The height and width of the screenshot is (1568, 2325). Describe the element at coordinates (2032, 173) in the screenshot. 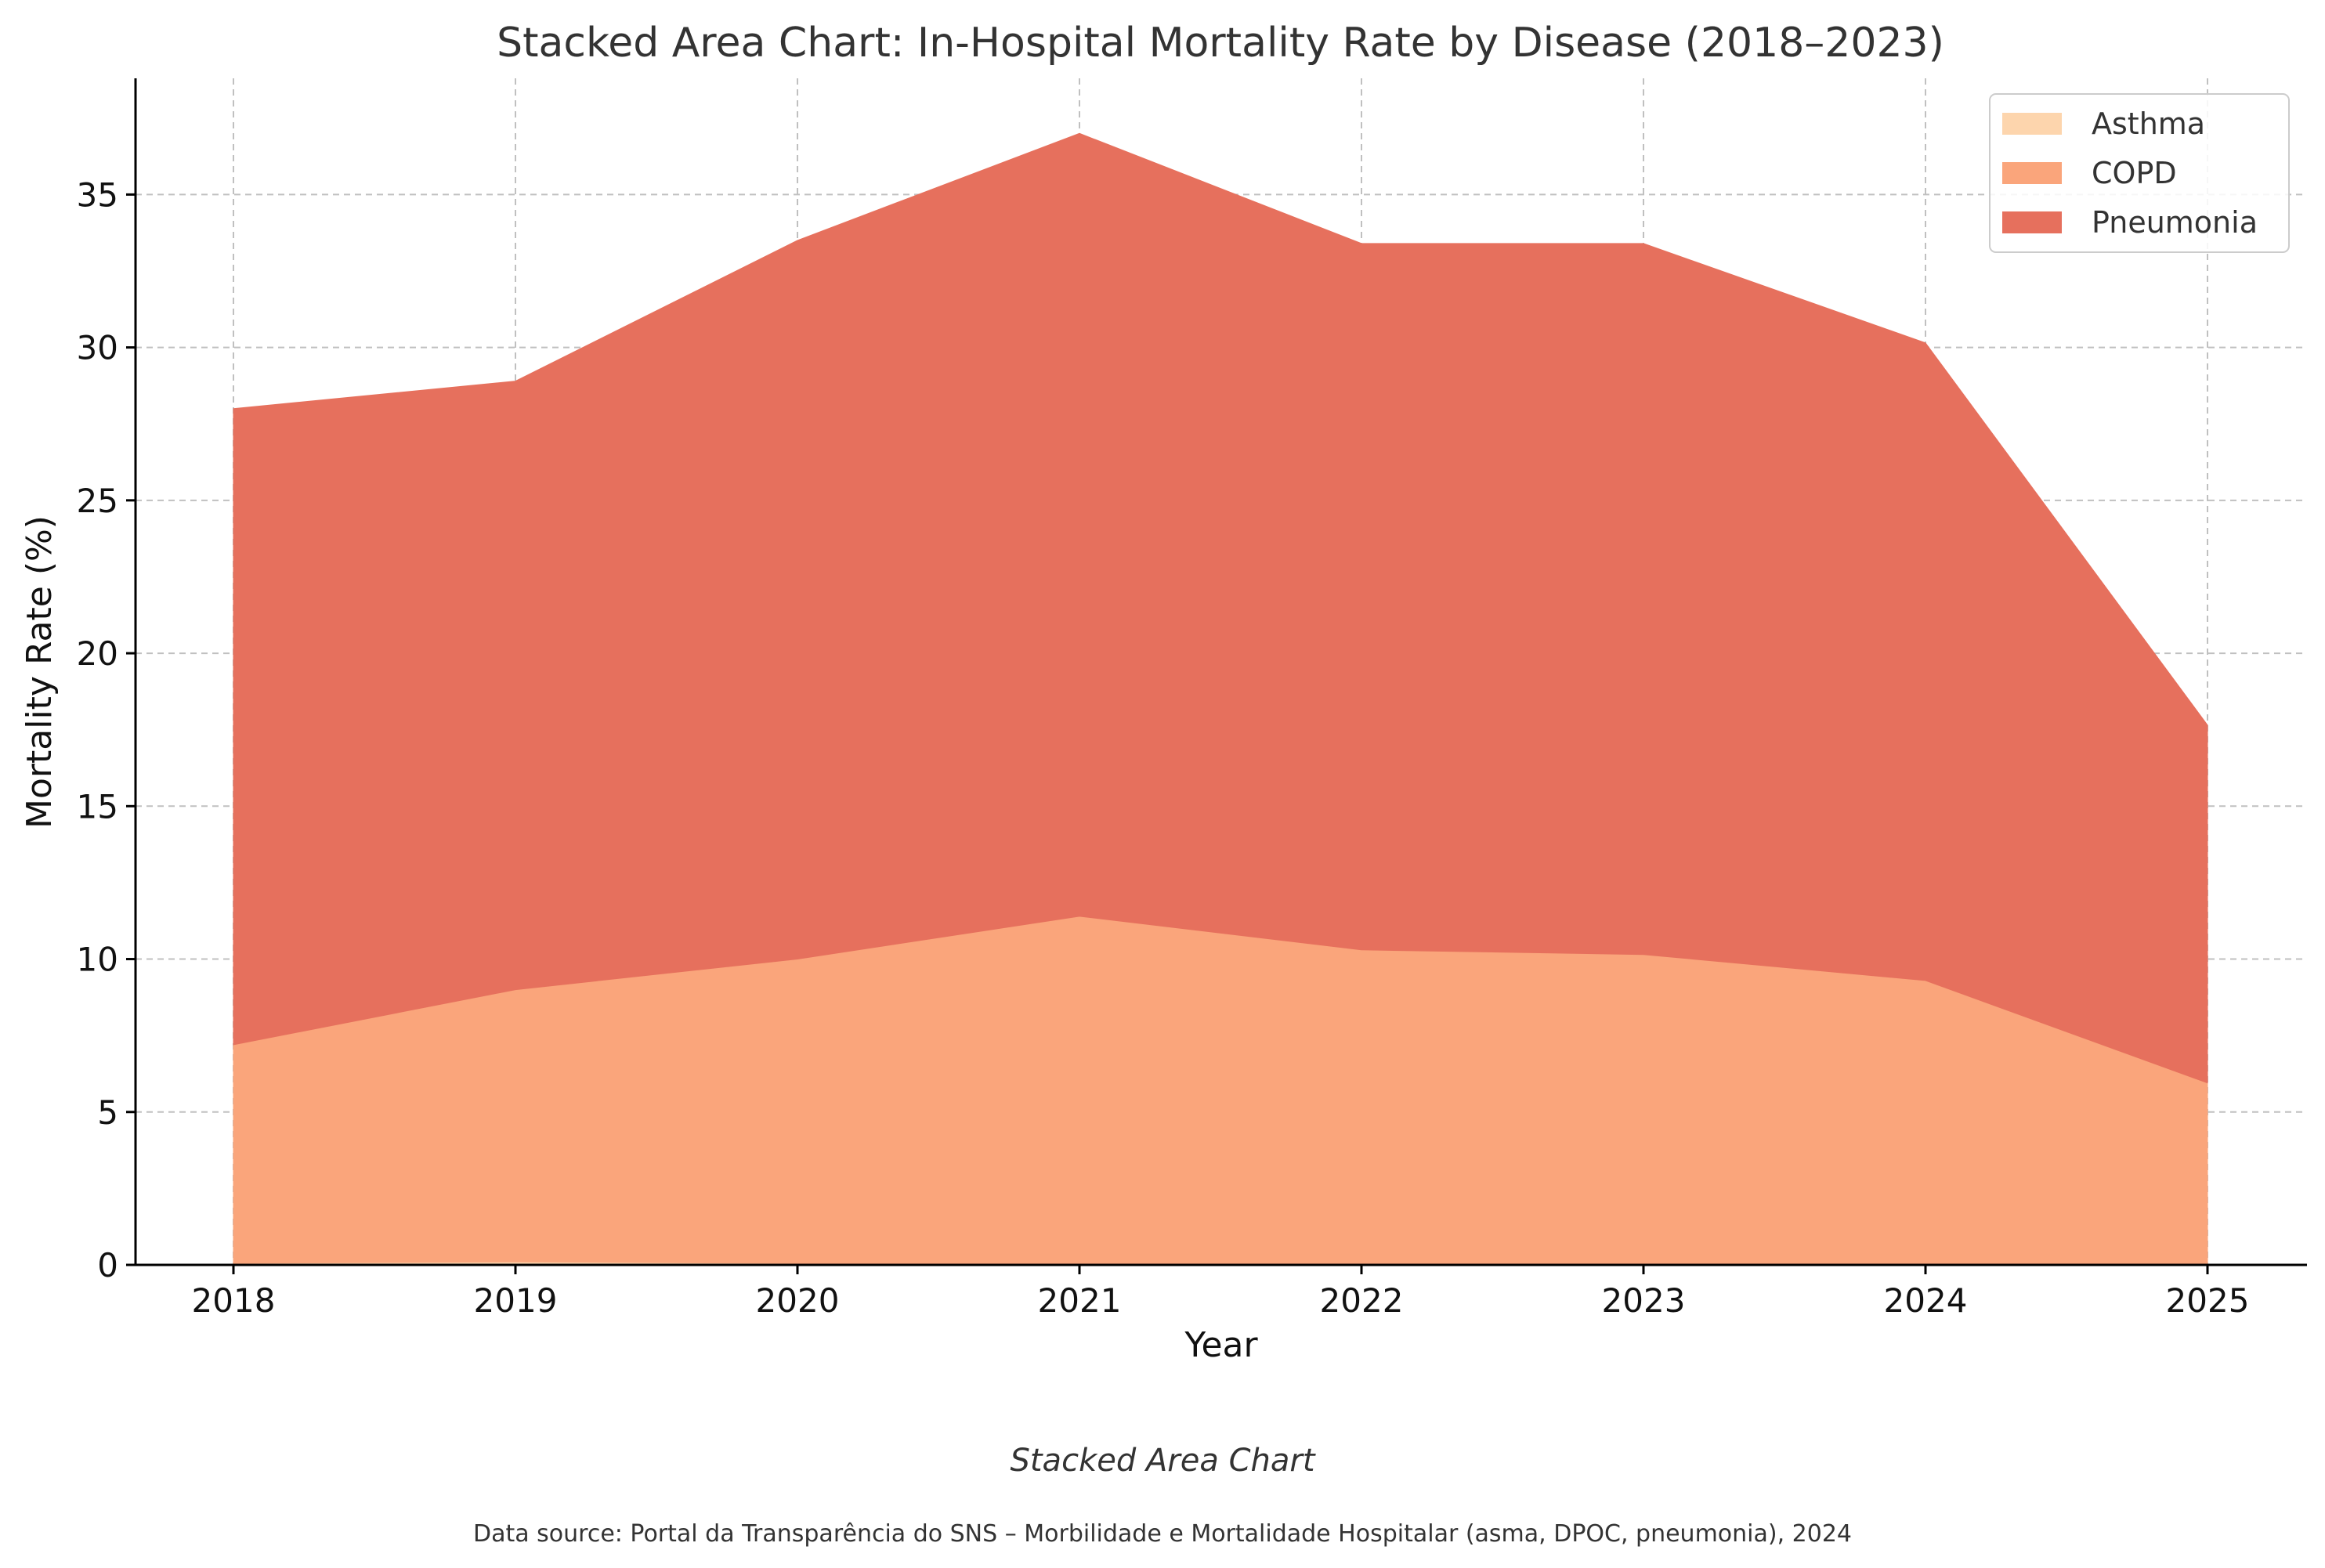

I see `legend-swatch-copd` at that location.